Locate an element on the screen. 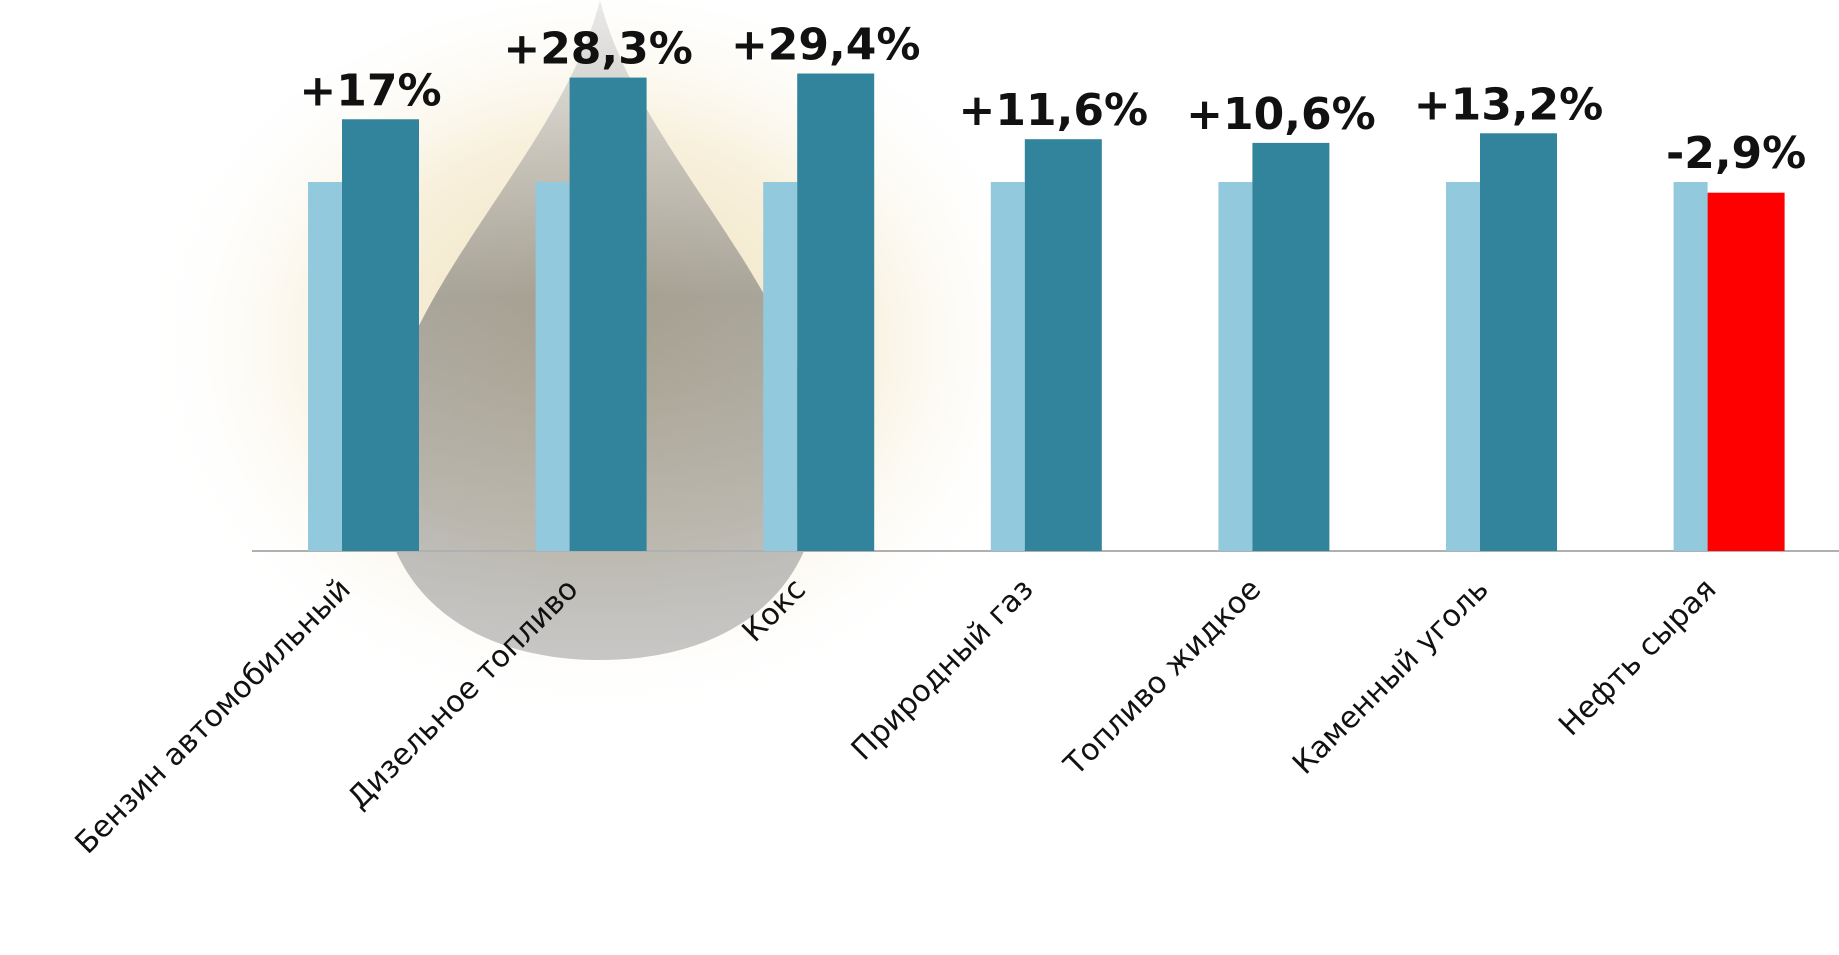 Image resolution: width=1839 pixels, height=955 pixels. x-tick-label: Каменный уголь is located at coordinates (1391, 677).